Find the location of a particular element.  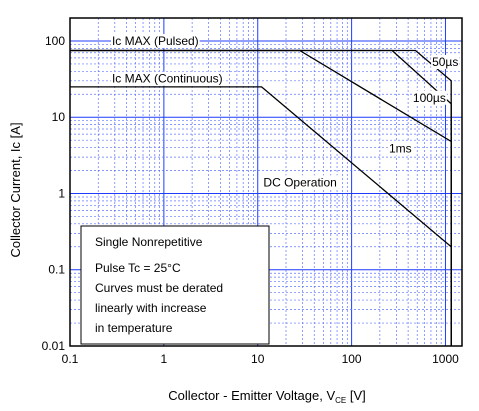

note-line: Pulse Tc = 25°C is located at coordinates (138, 268).